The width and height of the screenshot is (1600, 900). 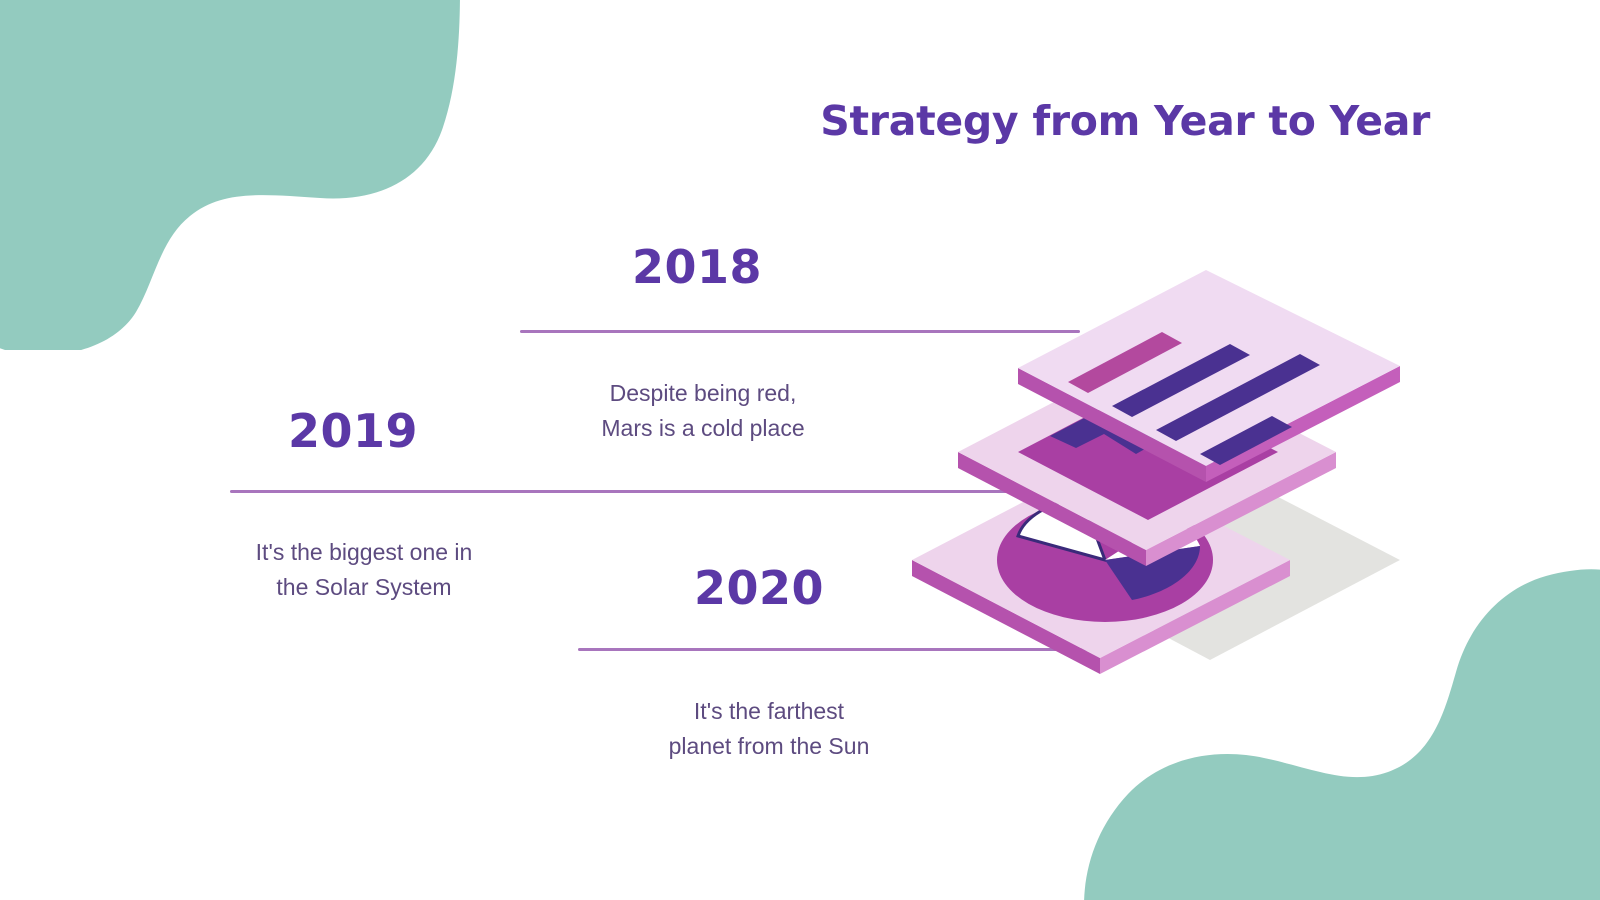 I want to click on bar-chart-card, so click(x=1209, y=376).